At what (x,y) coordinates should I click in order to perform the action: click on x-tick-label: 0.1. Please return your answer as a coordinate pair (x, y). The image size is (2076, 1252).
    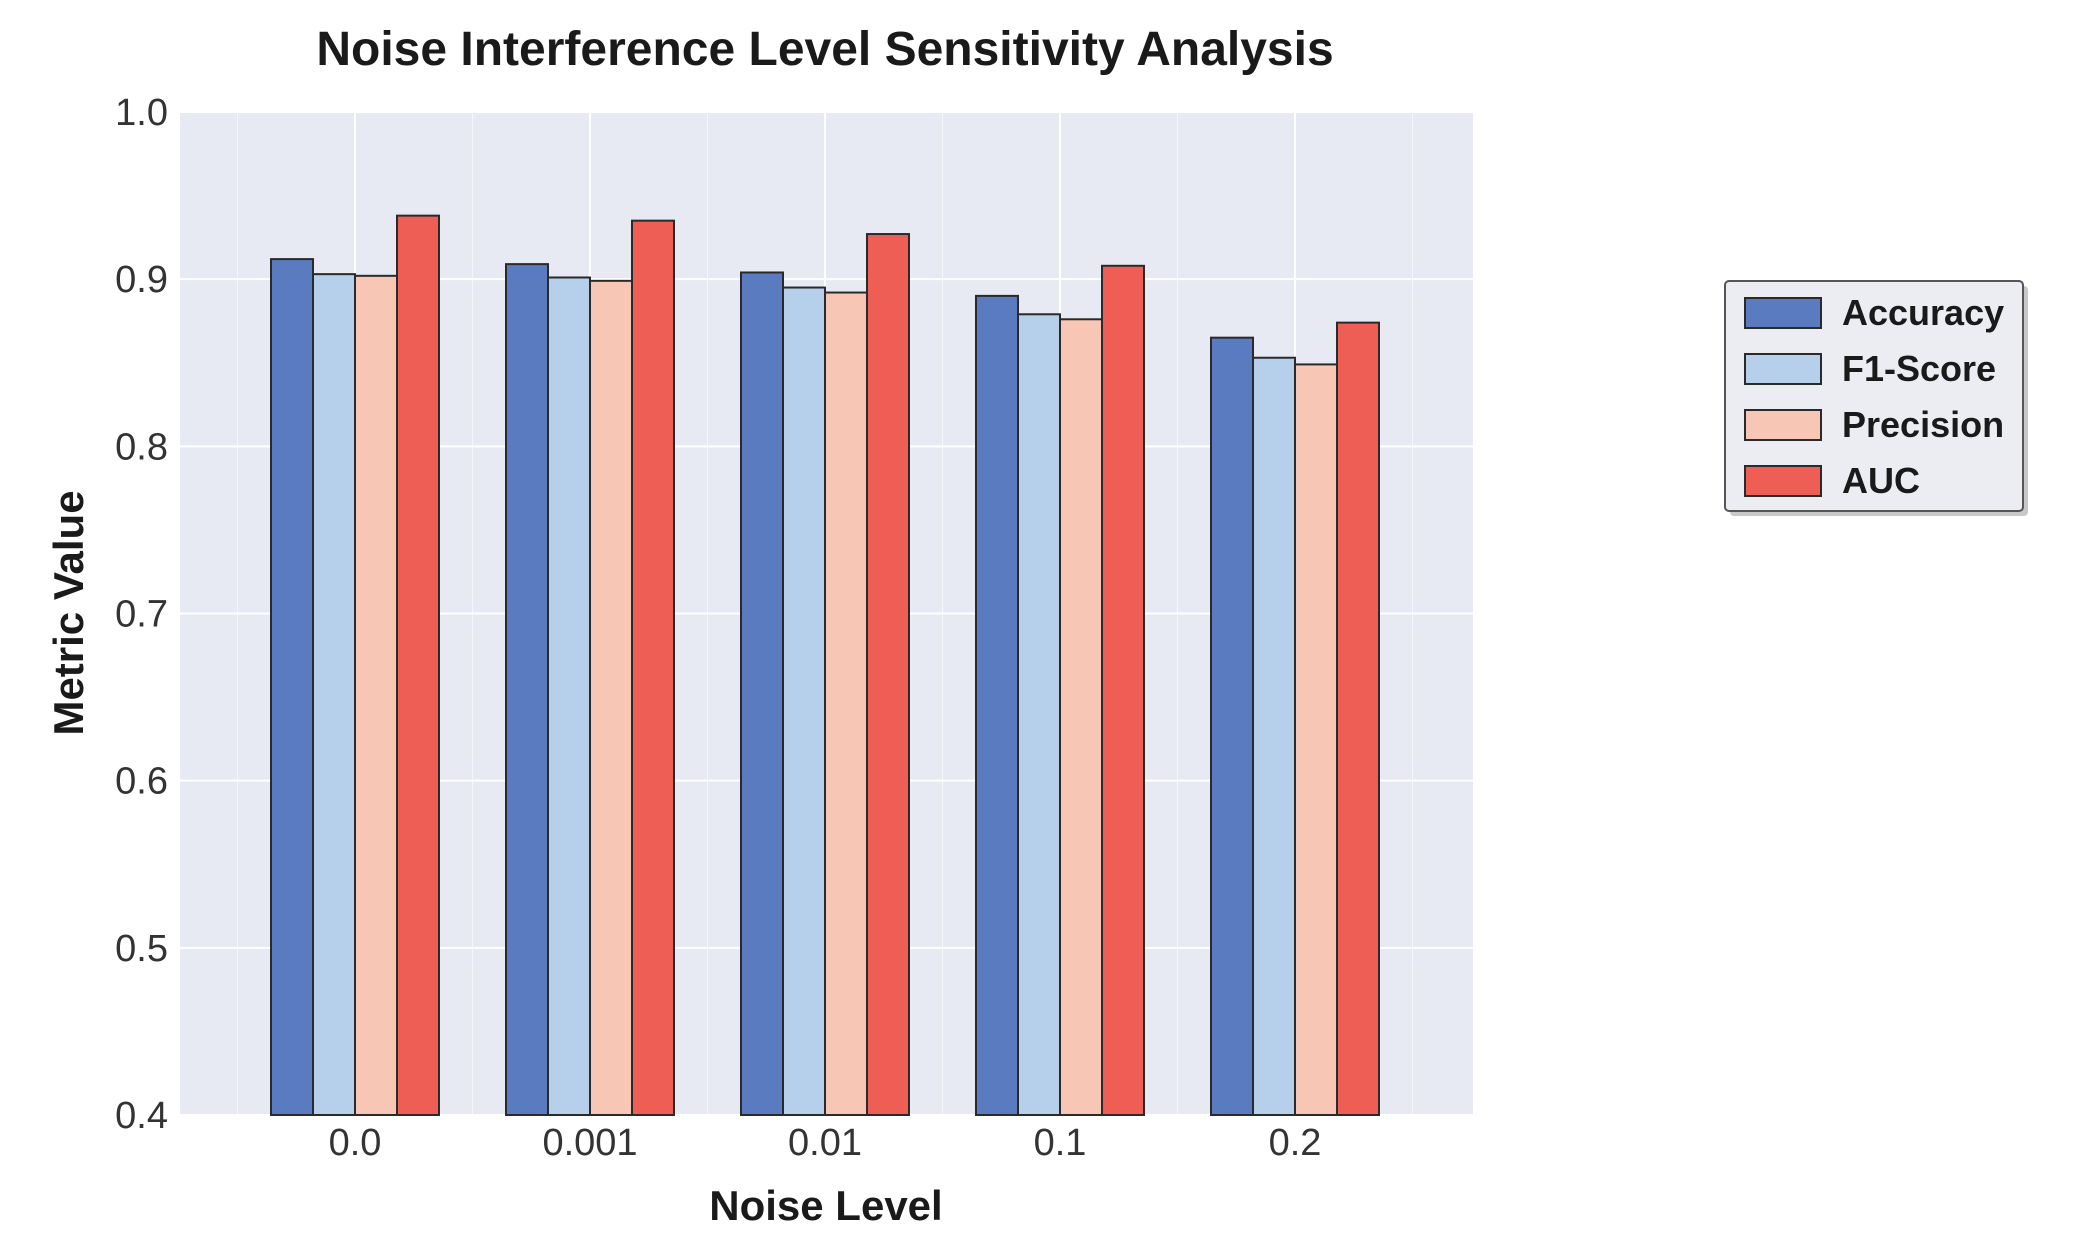
    Looking at the image, I should click on (1060, 1143).